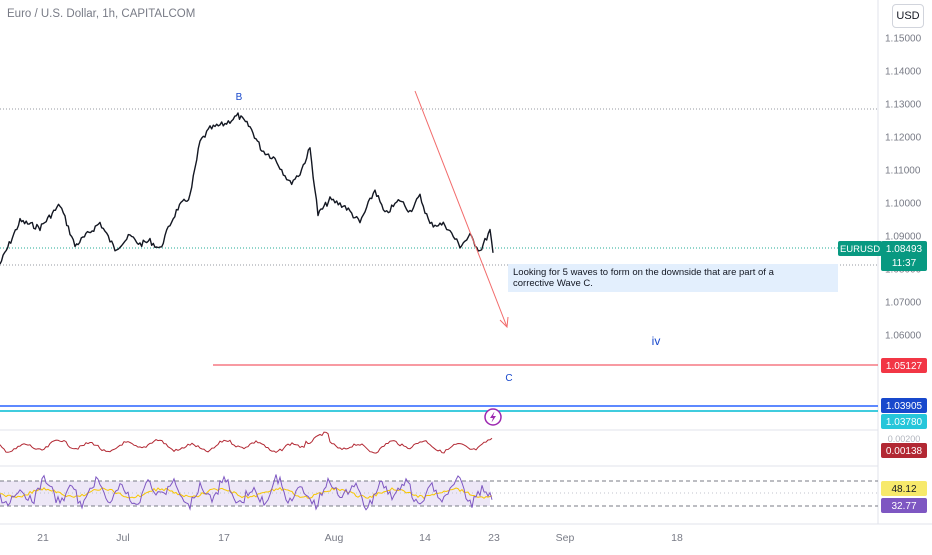  I want to click on x-axis-tick: Jul, so click(122, 538).